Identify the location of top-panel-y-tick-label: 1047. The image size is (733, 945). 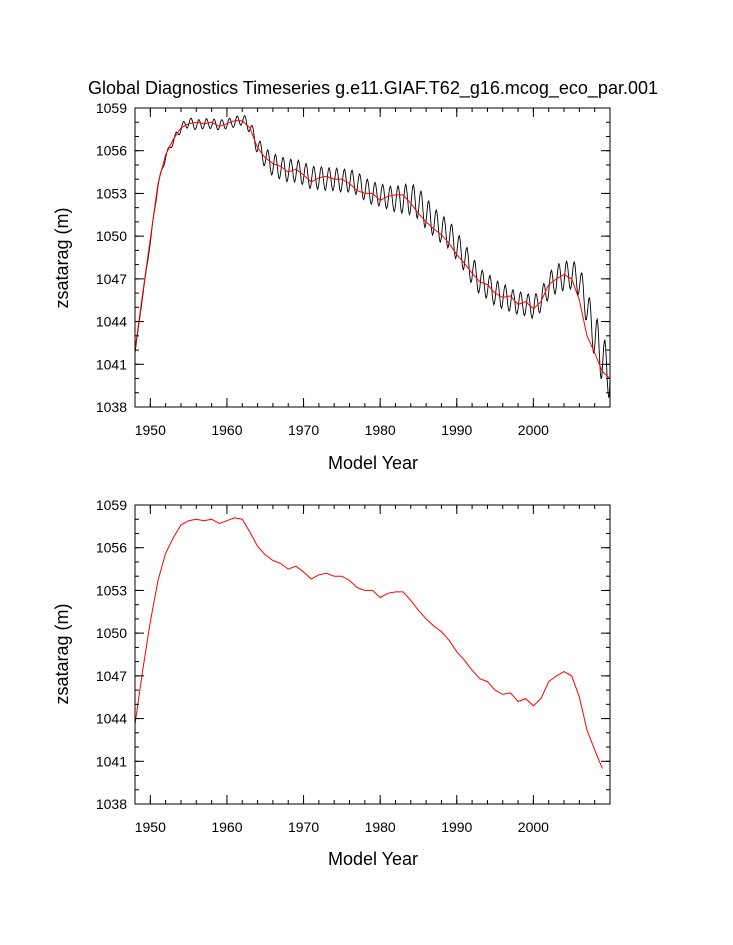
(111, 279).